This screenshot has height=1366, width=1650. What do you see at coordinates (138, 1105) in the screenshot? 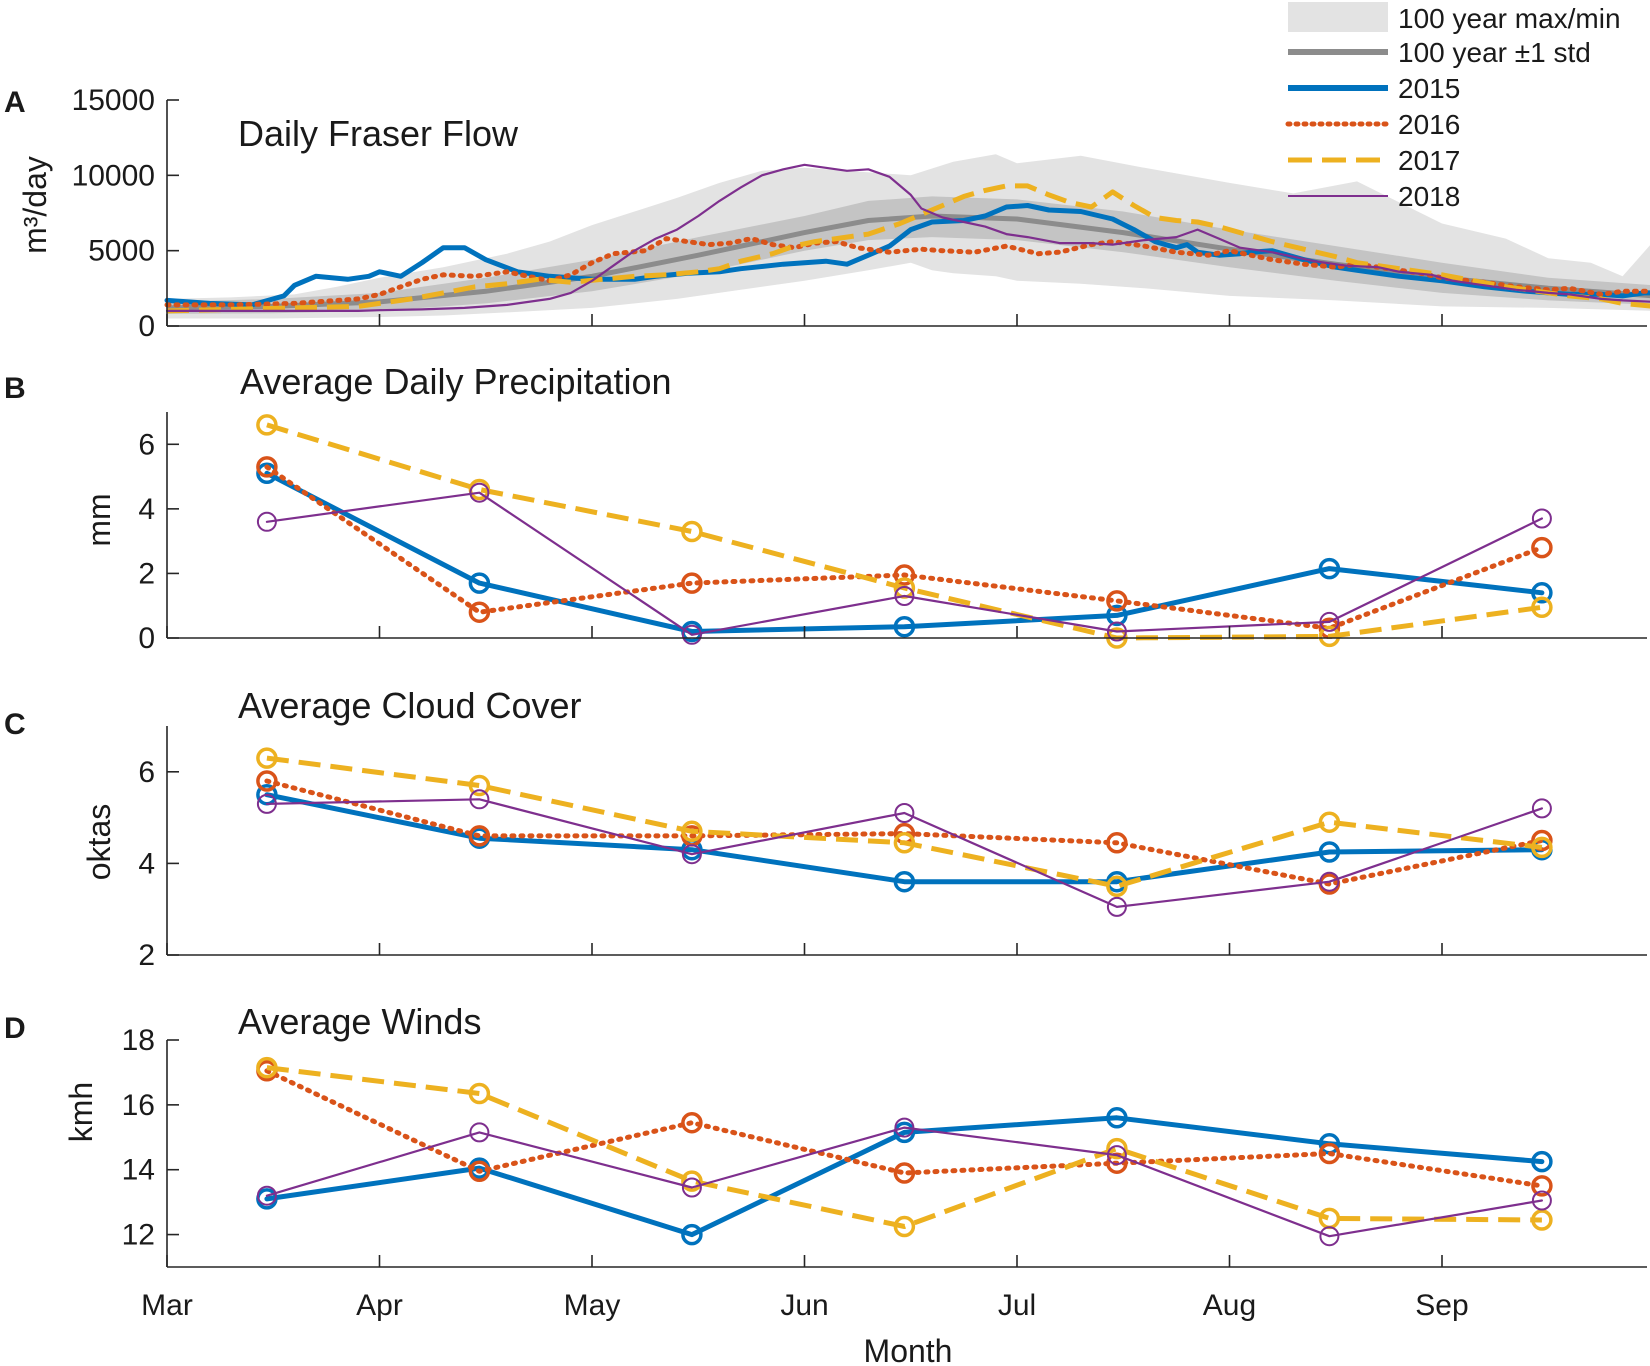
I see `y-tick-label: 16` at bounding box center [138, 1105].